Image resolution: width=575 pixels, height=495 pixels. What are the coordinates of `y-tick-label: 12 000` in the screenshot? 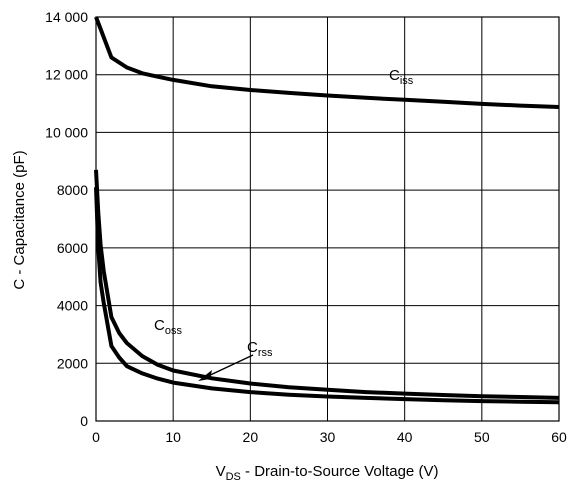 It's located at (66, 75).